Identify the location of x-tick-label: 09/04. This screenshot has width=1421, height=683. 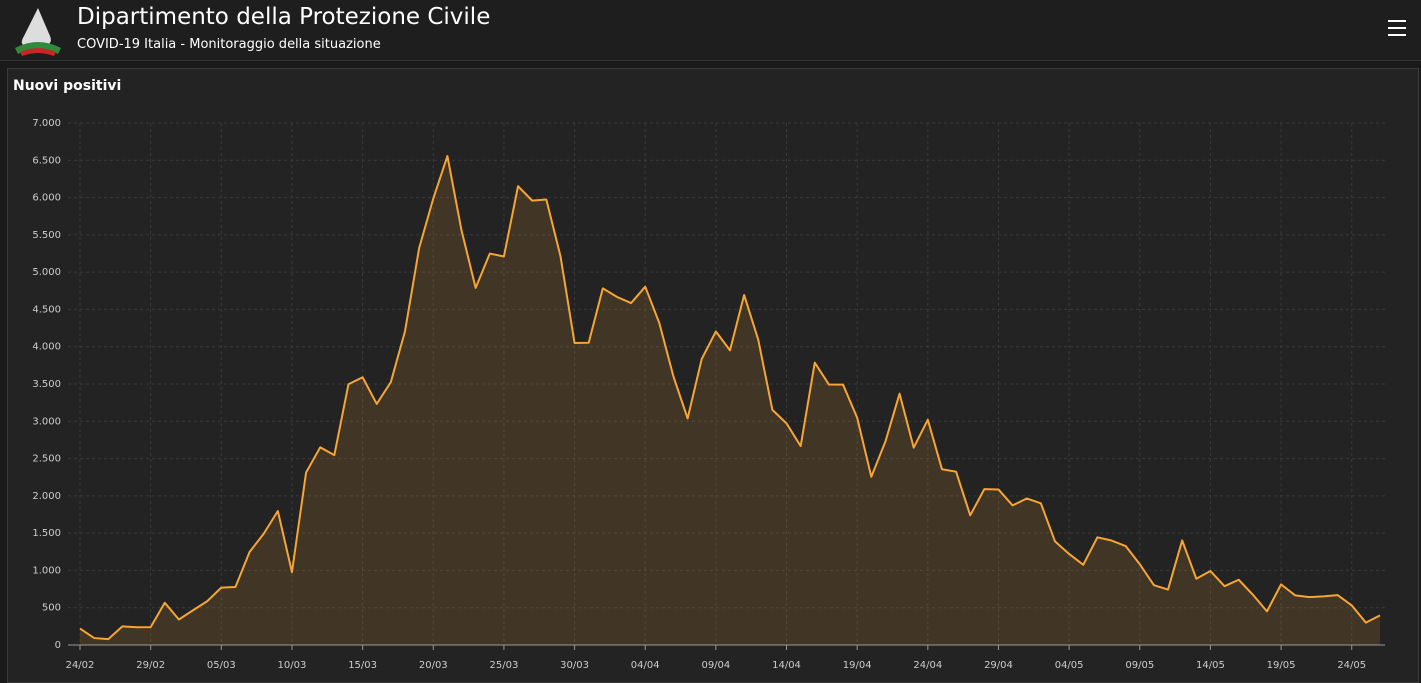
(715, 665).